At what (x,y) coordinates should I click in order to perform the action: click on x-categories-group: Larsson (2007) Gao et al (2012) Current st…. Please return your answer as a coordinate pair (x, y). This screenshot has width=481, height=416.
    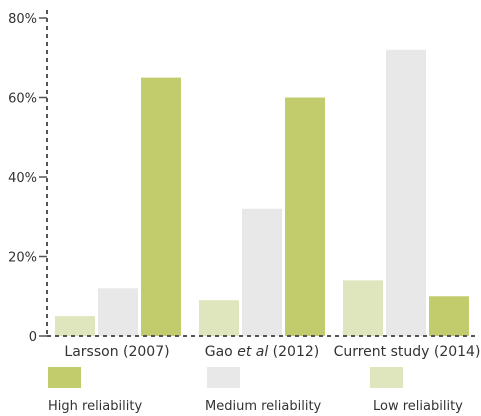
    Looking at the image, I should click on (272, 352).